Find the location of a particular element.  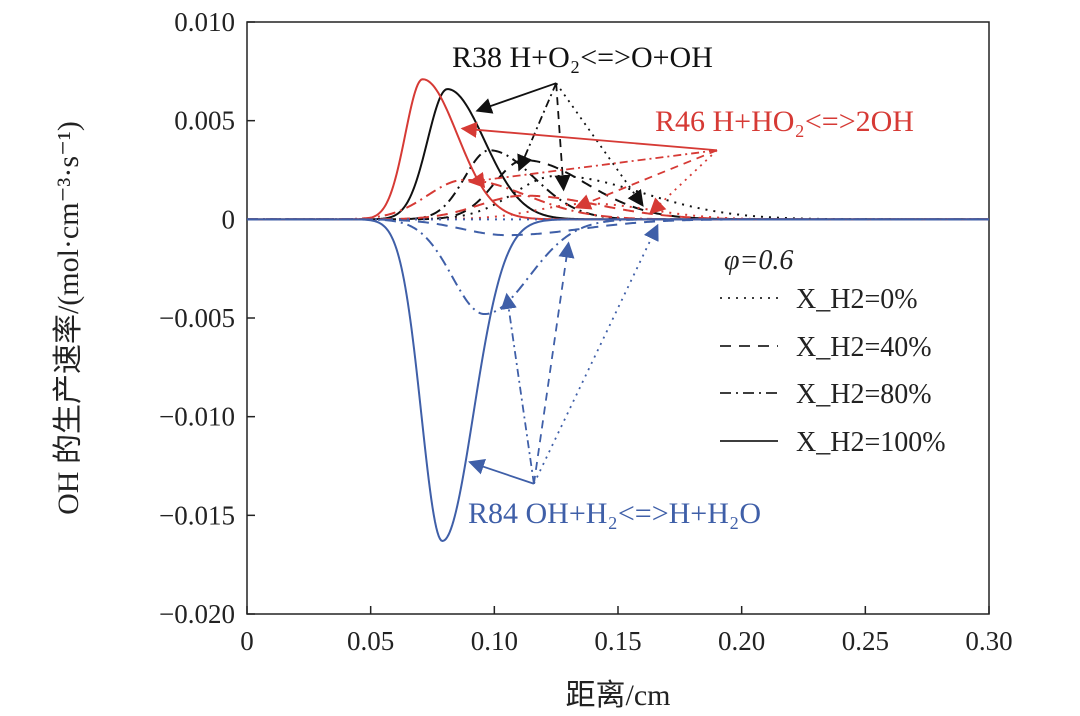

legend-label-1: X_H2=40% is located at coordinates (864, 347).